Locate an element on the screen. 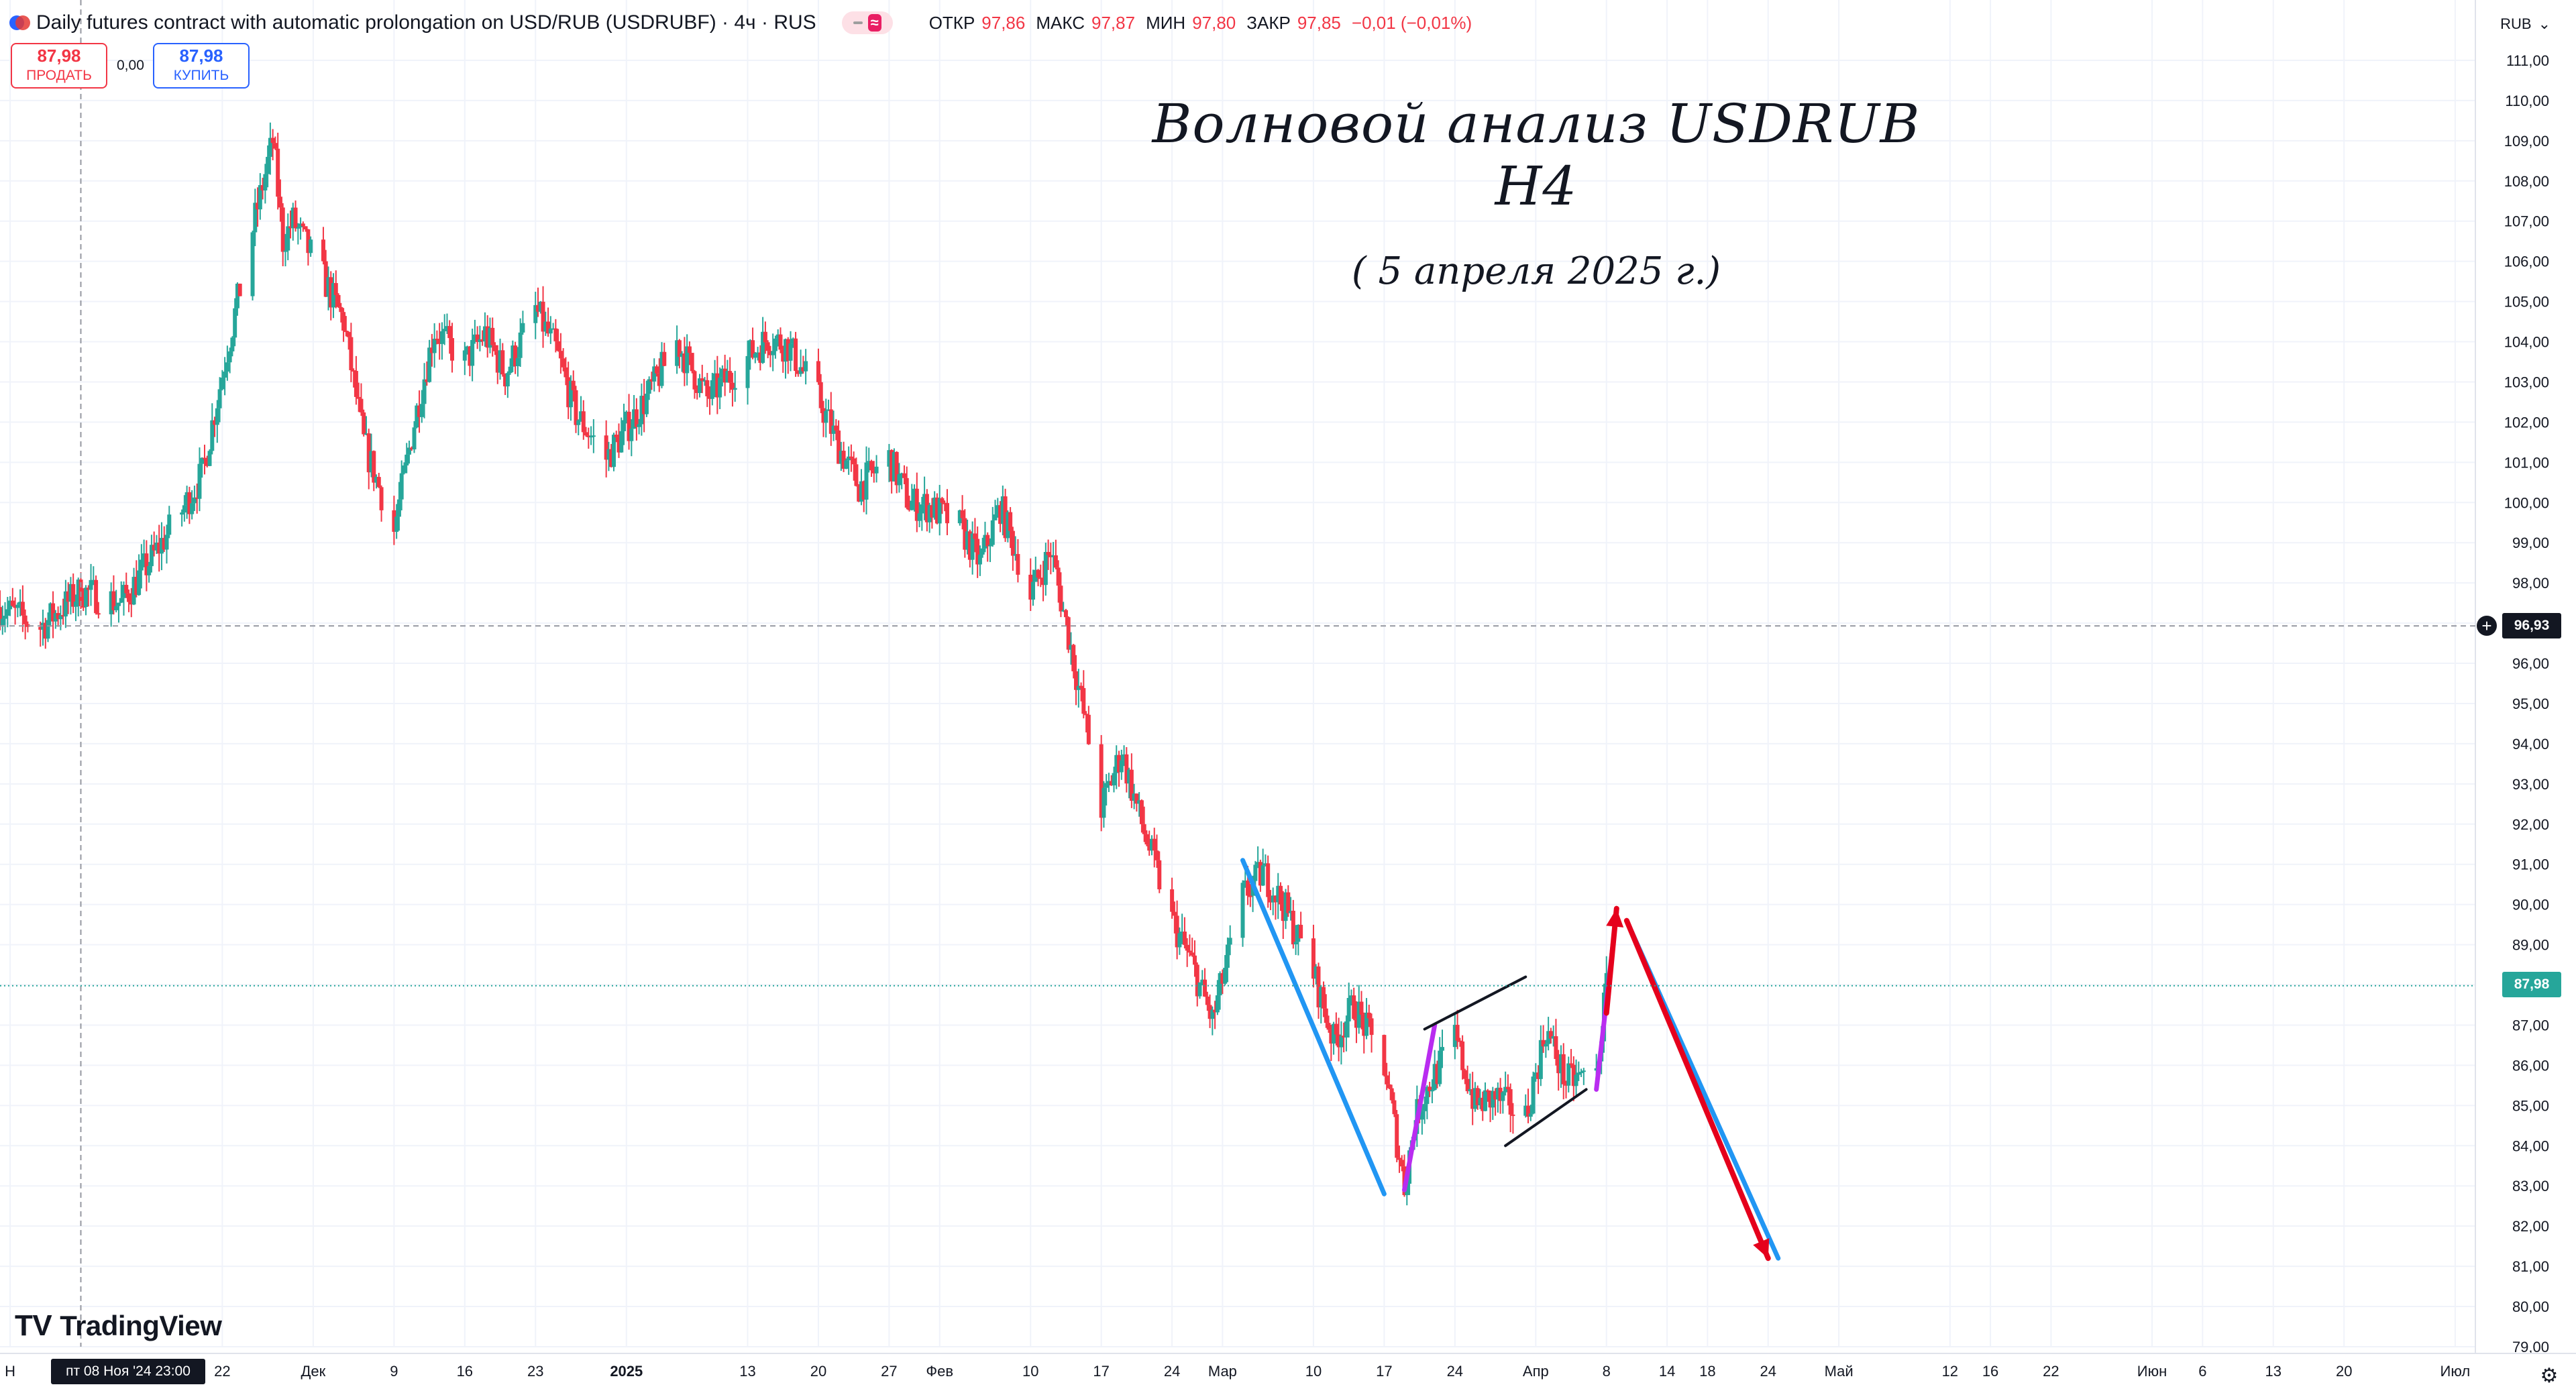  settings-gear-icon: ⚙ is located at coordinates (2549, 1376).